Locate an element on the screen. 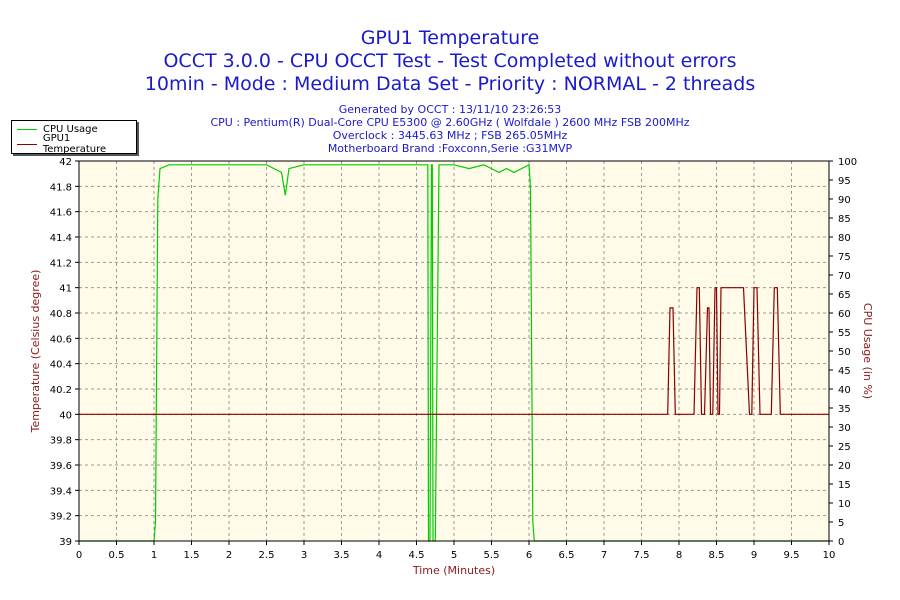  x-tick-label: 8 is located at coordinates (679, 555).